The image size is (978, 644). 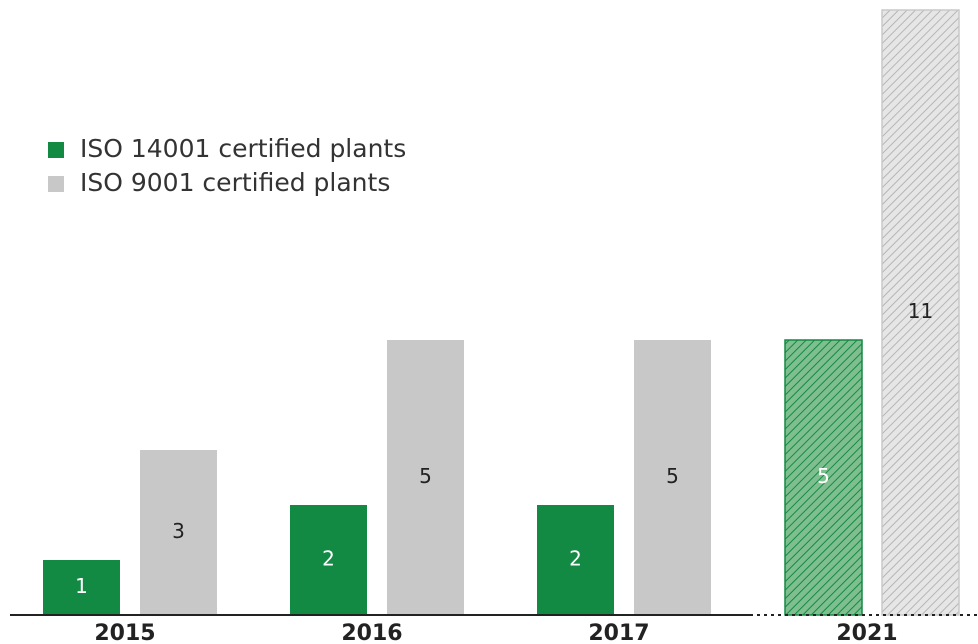 What do you see at coordinates (243, 148) in the screenshot?
I see `legend-label: ISO 14001 certified plants` at bounding box center [243, 148].